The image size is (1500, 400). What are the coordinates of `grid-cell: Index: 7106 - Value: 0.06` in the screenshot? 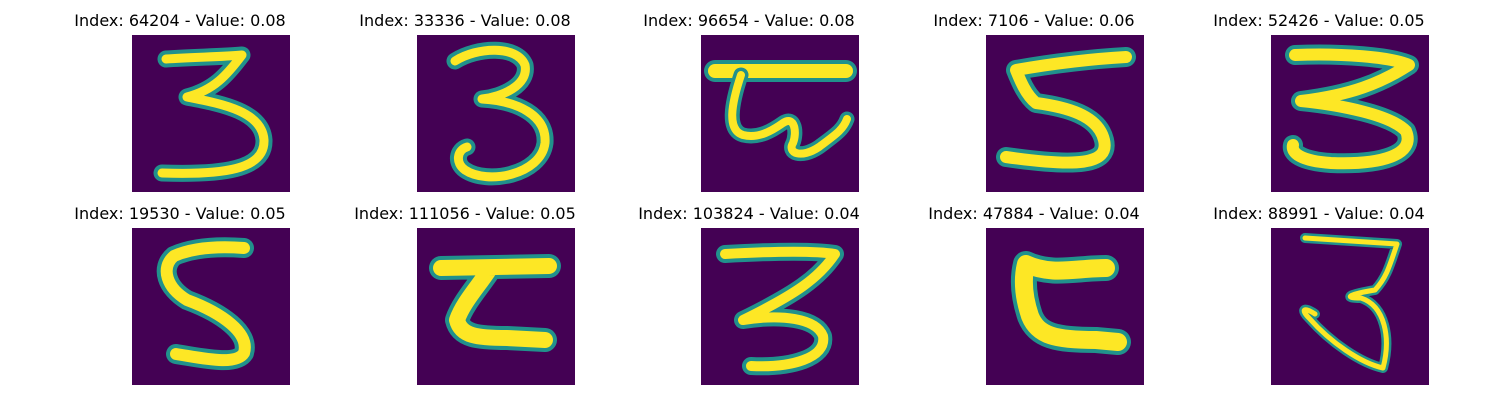 It's located at (1034, 96).